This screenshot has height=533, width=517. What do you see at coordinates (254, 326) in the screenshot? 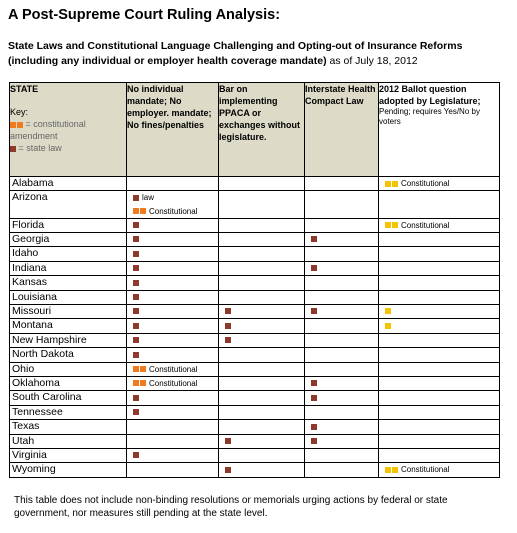
I see `table-row: Montana` at bounding box center [254, 326].